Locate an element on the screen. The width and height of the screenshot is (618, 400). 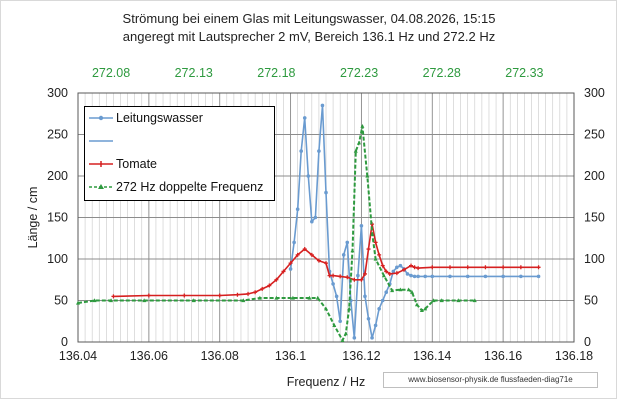
x-tick-label: 136.14 is located at coordinates (432, 356).